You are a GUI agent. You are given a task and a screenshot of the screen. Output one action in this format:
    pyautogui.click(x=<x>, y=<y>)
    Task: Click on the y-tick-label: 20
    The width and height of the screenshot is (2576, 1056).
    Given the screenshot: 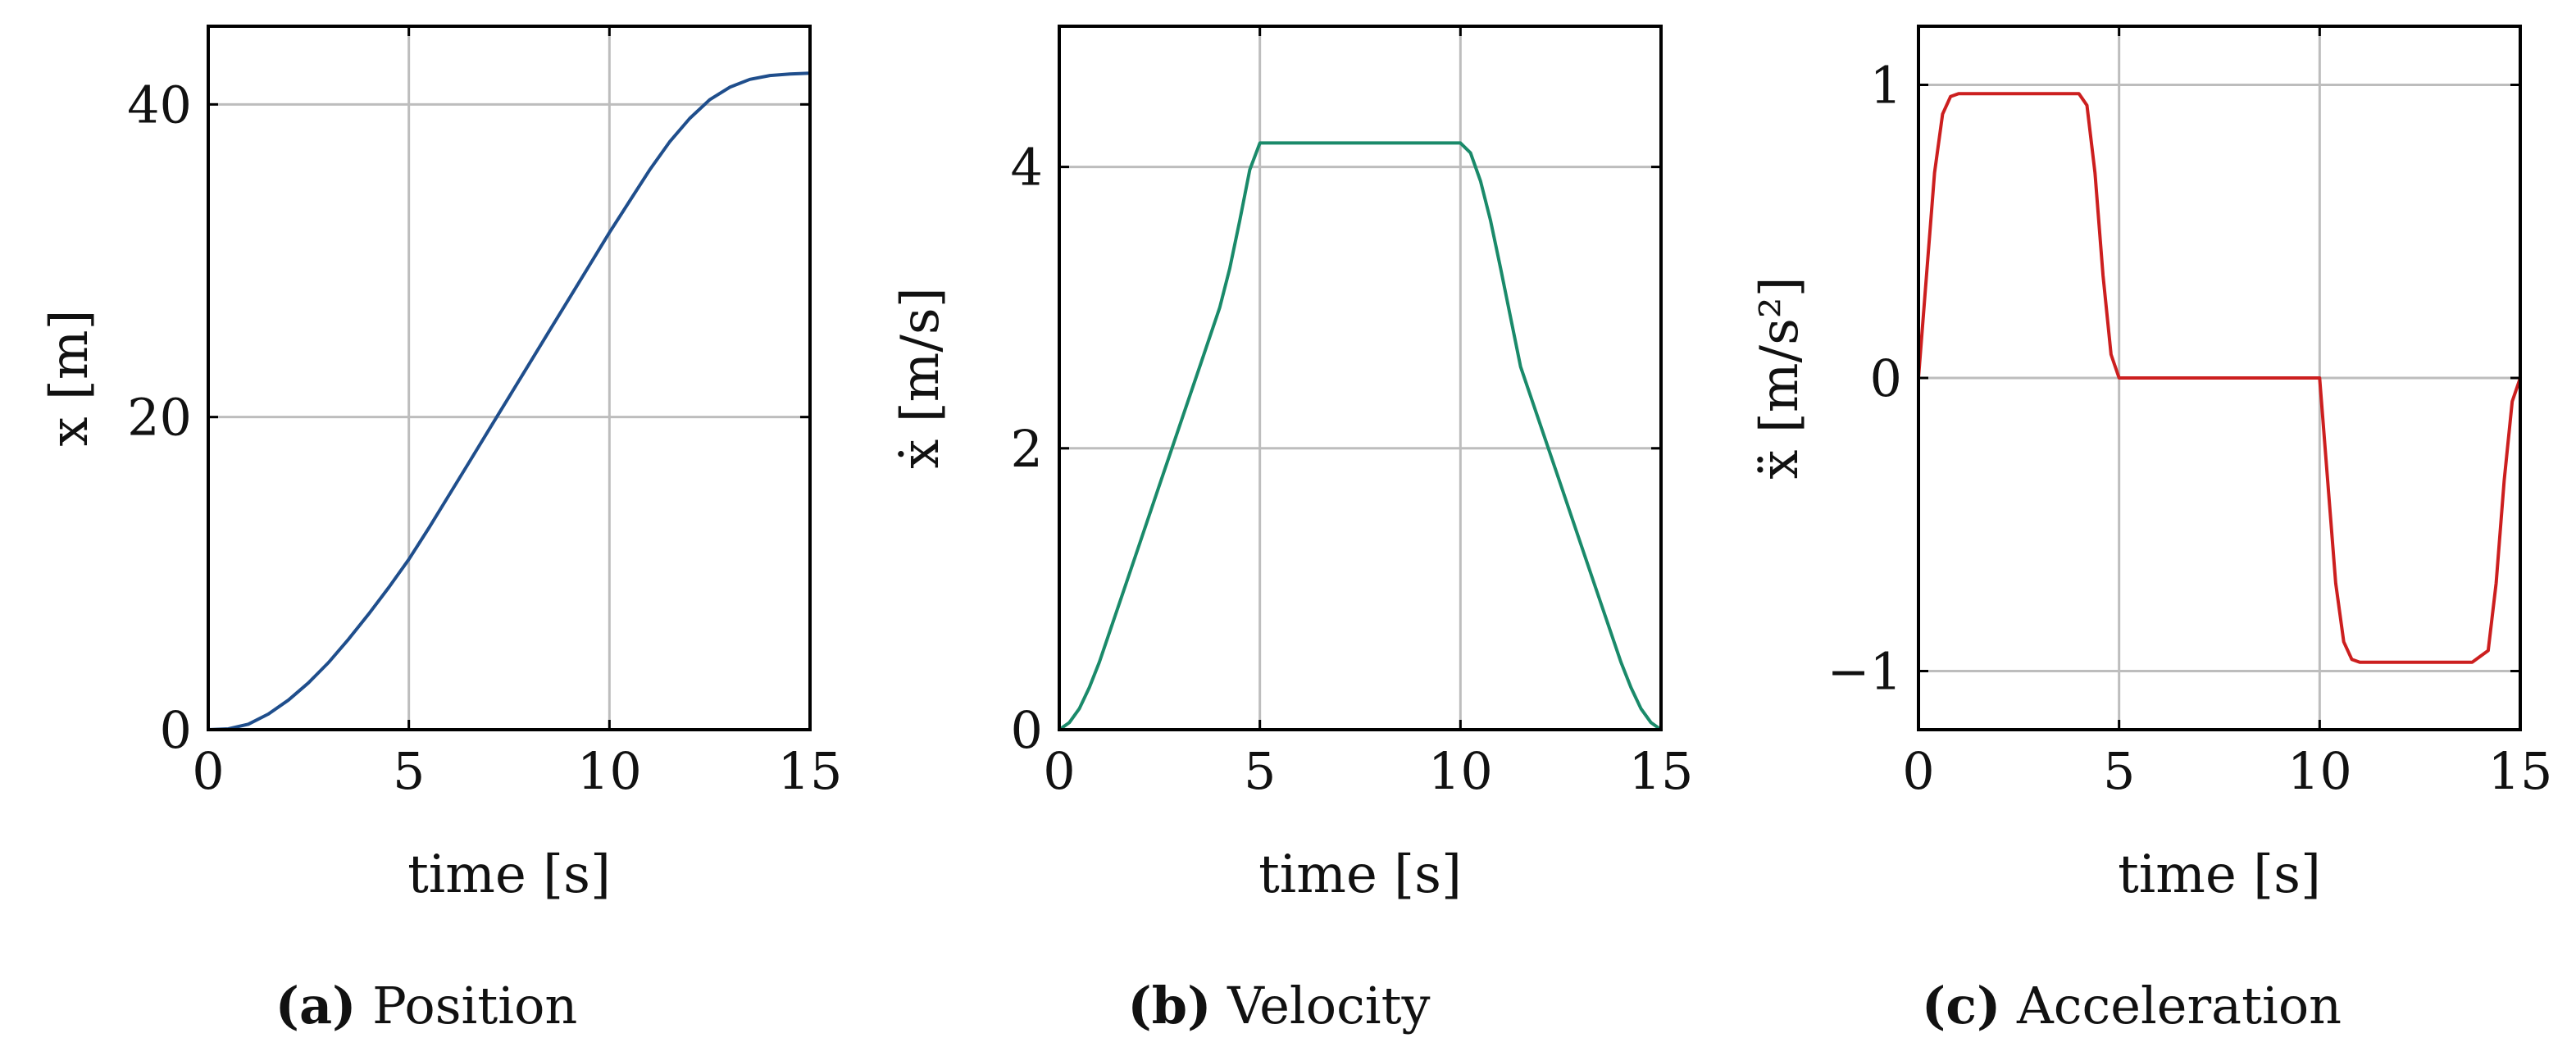 What is the action you would take?
    pyautogui.click(x=159, y=418)
    